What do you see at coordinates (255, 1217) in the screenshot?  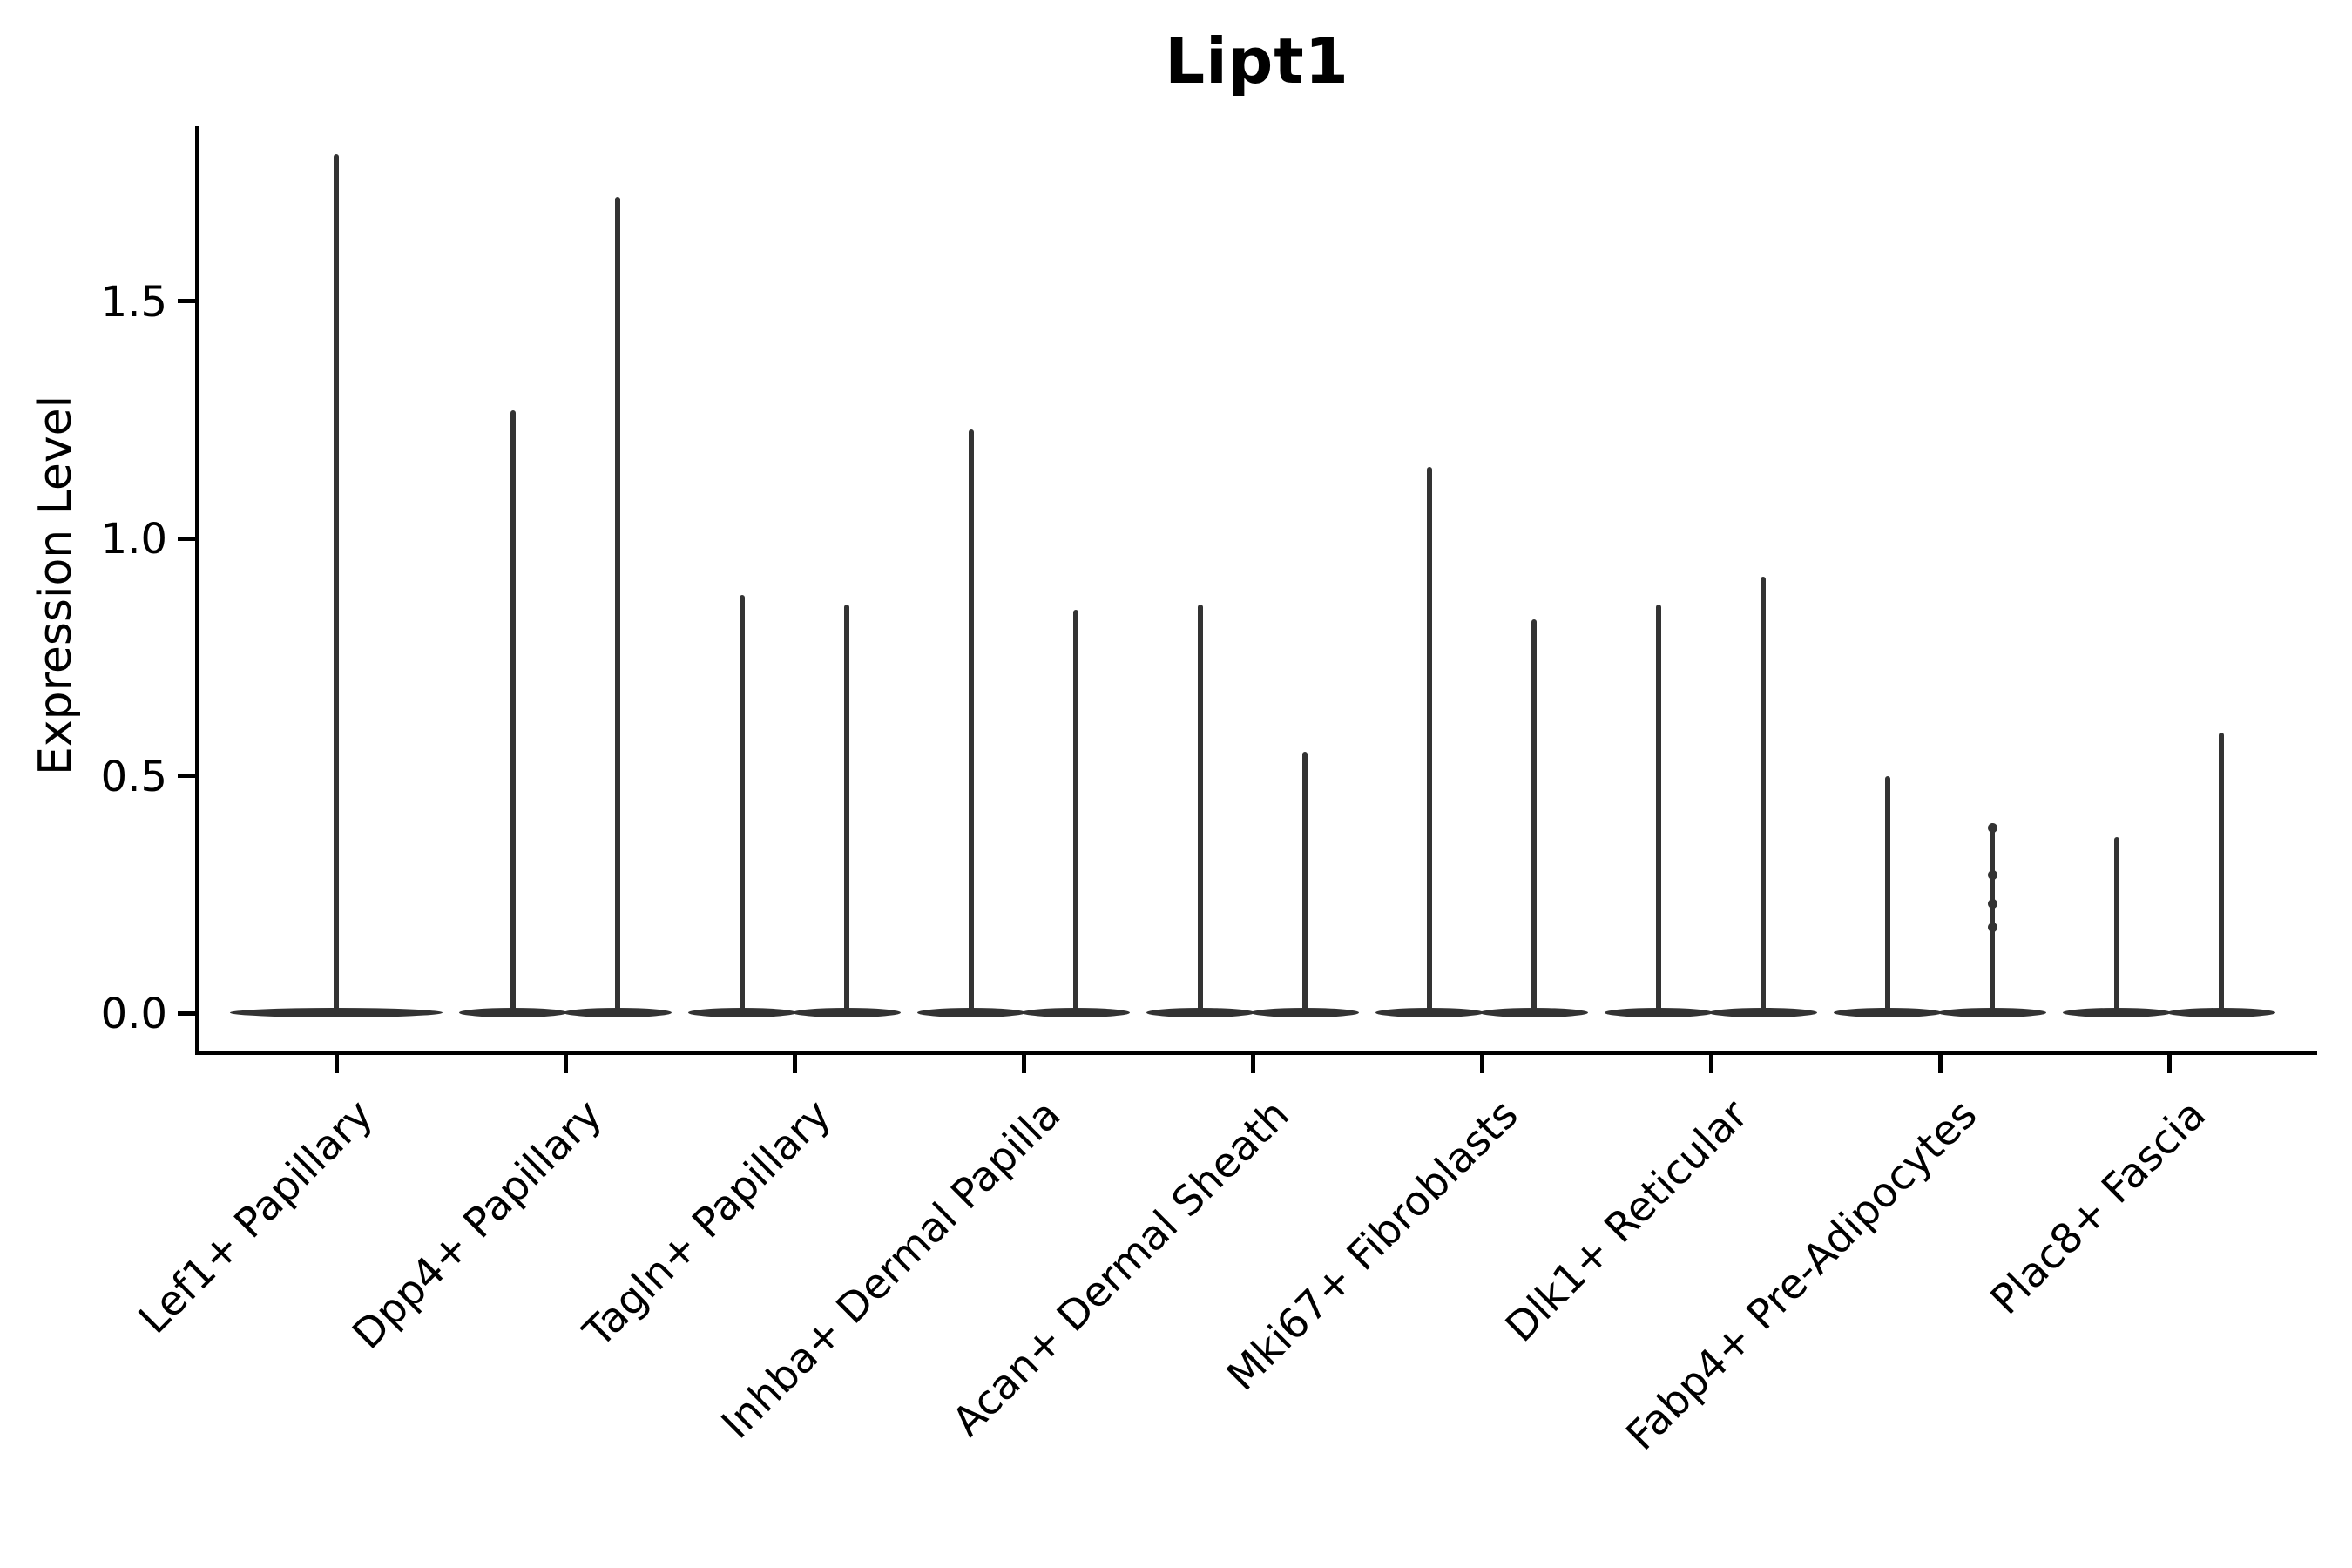 I see `x-tick-label: Lef1+ Papillary` at bounding box center [255, 1217].